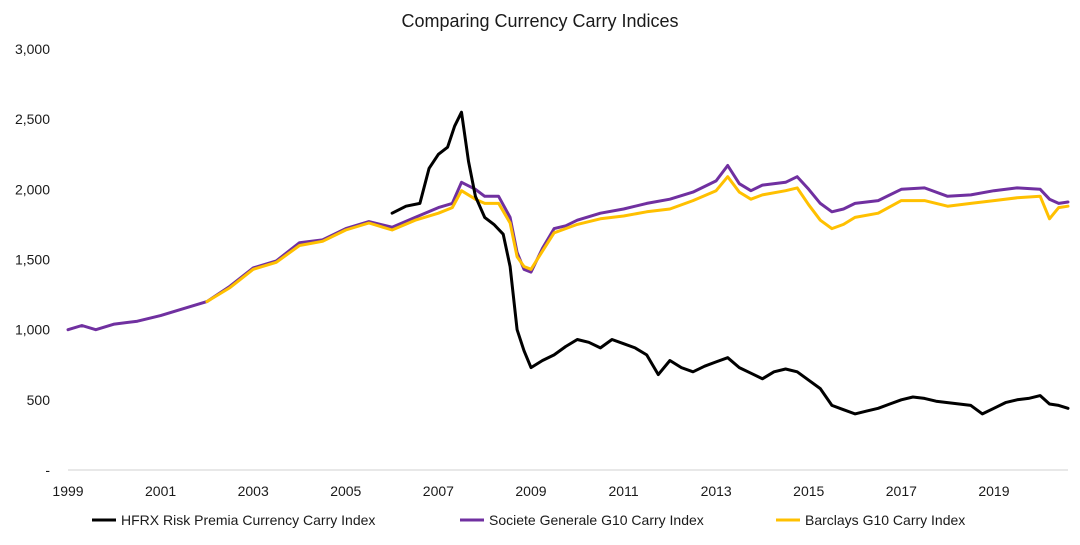  What do you see at coordinates (885, 520) in the screenshot?
I see `legend-label: Barclays G10 Carry Index` at bounding box center [885, 520].